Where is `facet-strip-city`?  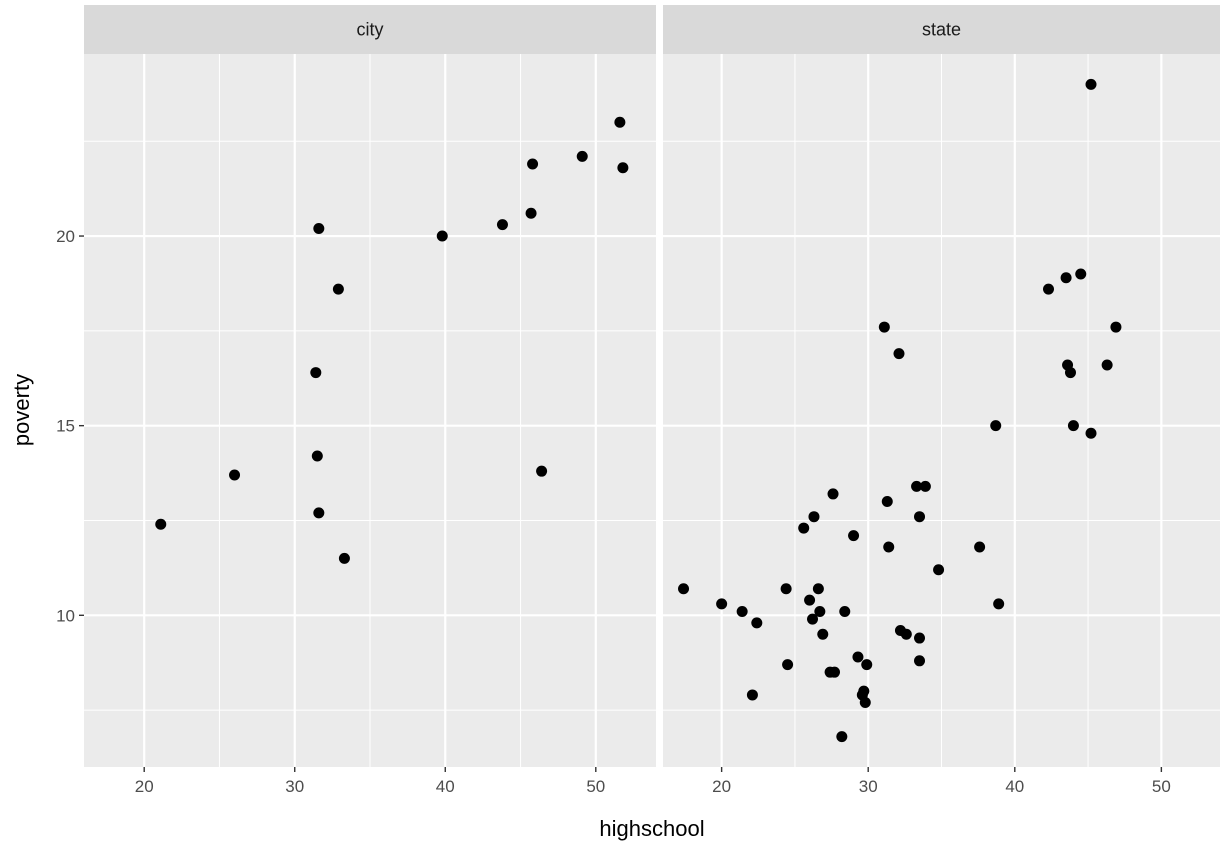
facet-strip-city is located at coordinates (370, 29).